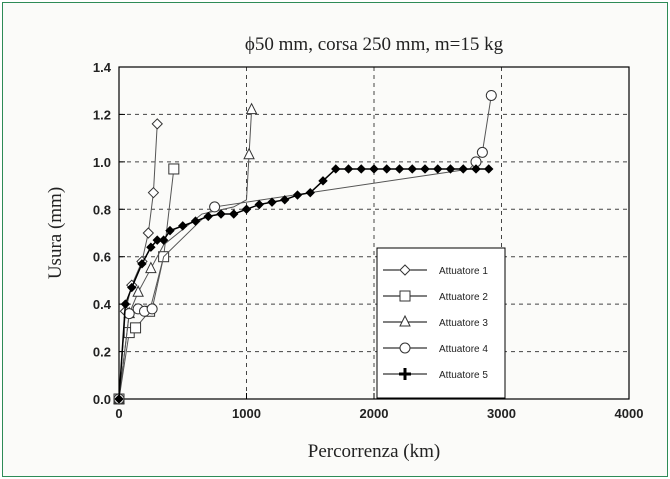 This screenshot has height=479, width=670. What do you see at coordinates (374, 44) in the screenshot?
I see `chart-title: ϕ50 mm, corsa 250 mm, m=15 kg` at bounding box center [374, 44].